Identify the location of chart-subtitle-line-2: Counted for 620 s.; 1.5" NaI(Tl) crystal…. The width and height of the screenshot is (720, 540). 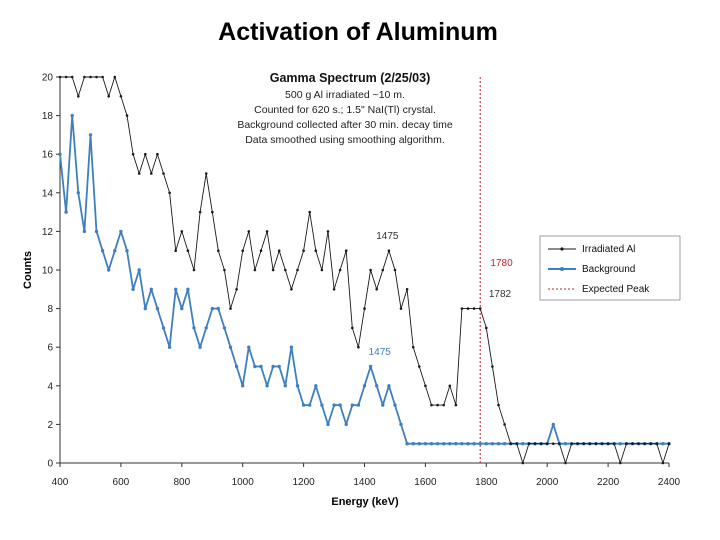
(345, 110).